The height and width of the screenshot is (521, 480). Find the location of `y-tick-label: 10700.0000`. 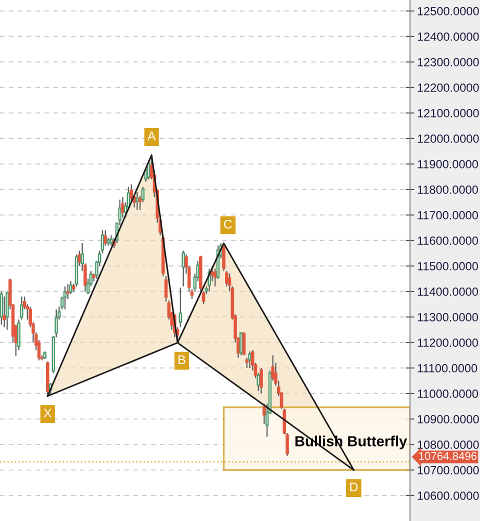

y-tick-label: 10700.0000 is located at coordinates (448, 470).